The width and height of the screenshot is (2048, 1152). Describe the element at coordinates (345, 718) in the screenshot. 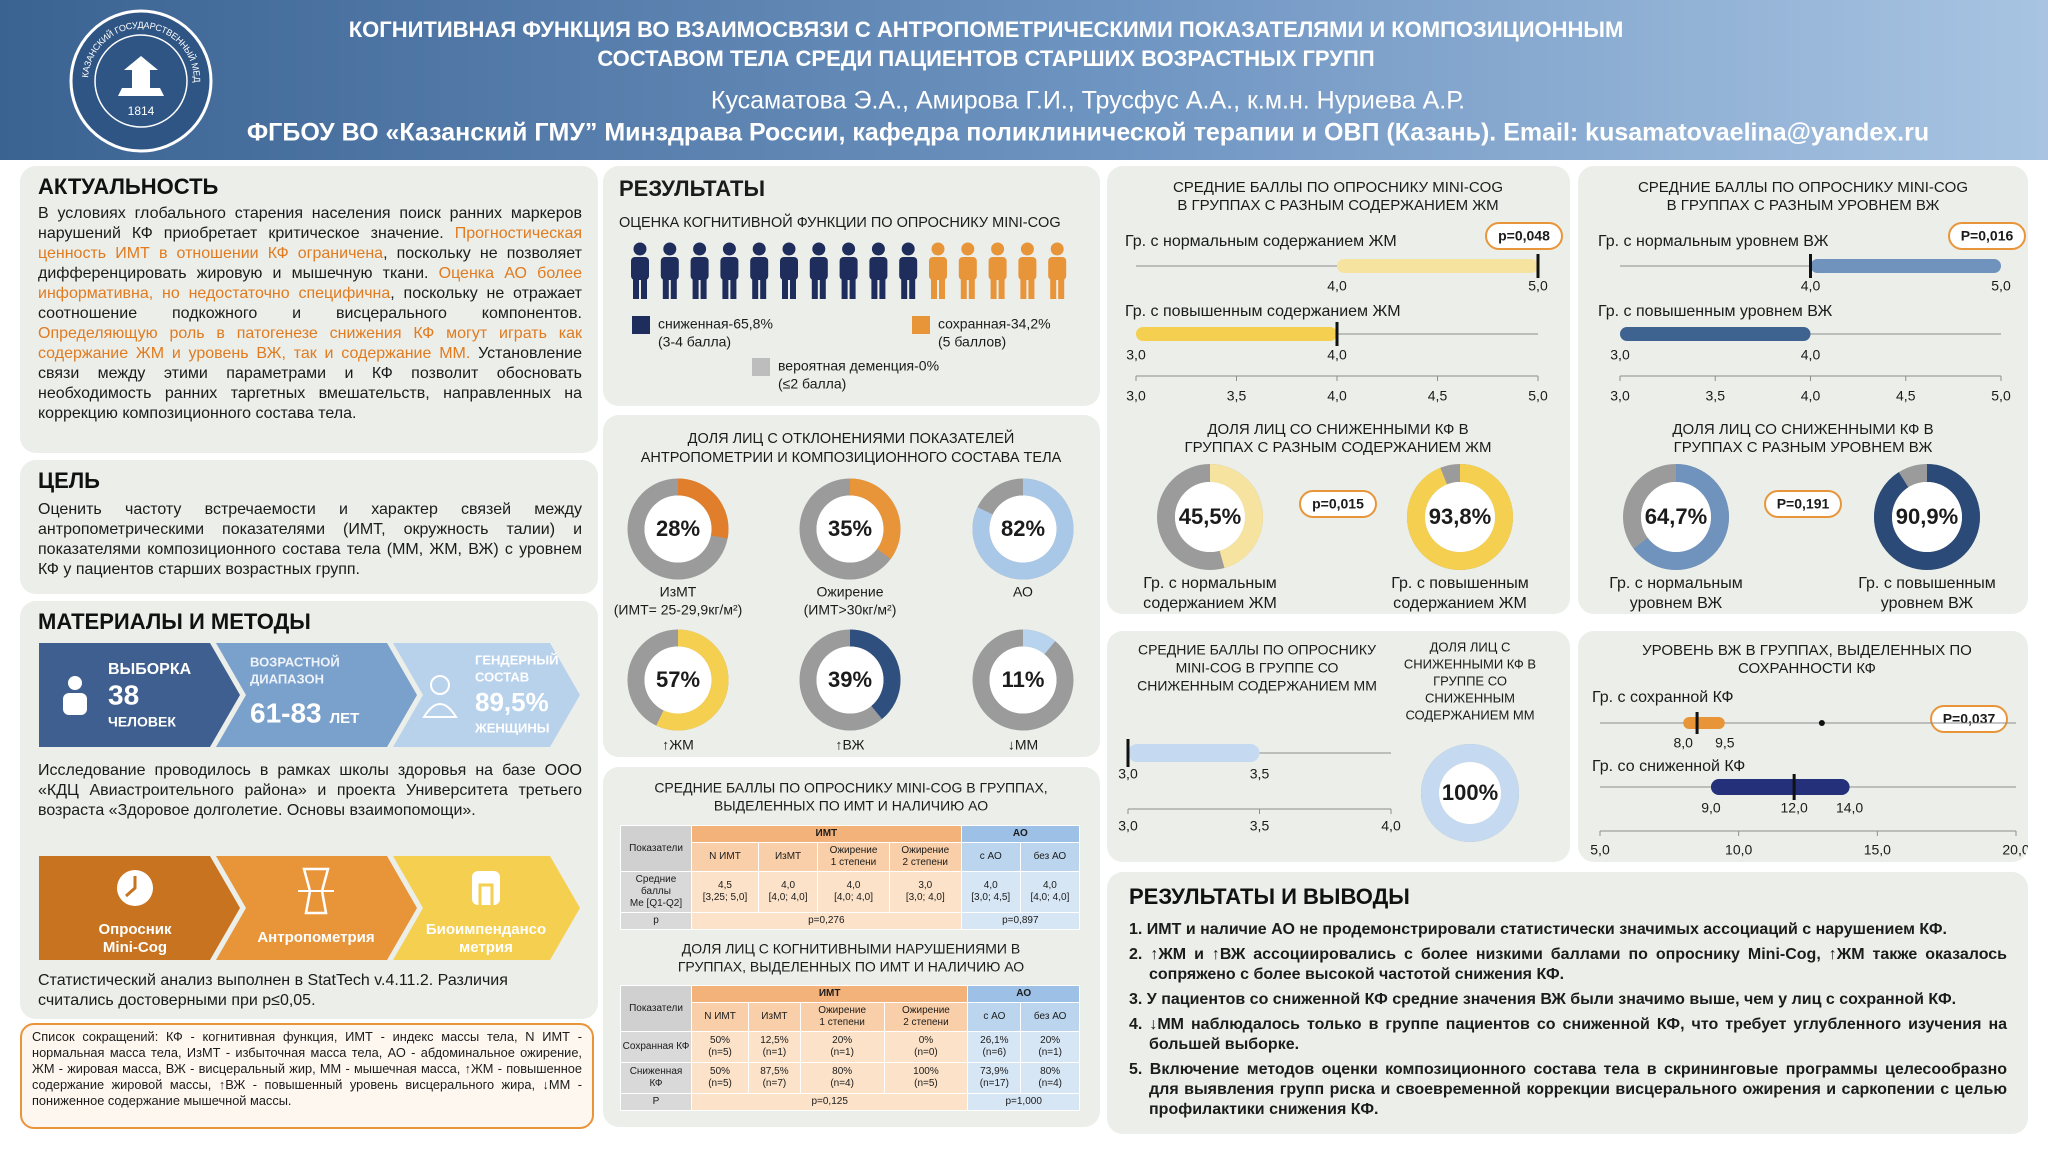

I see `fact-unit: ЛЕТ` at that location.